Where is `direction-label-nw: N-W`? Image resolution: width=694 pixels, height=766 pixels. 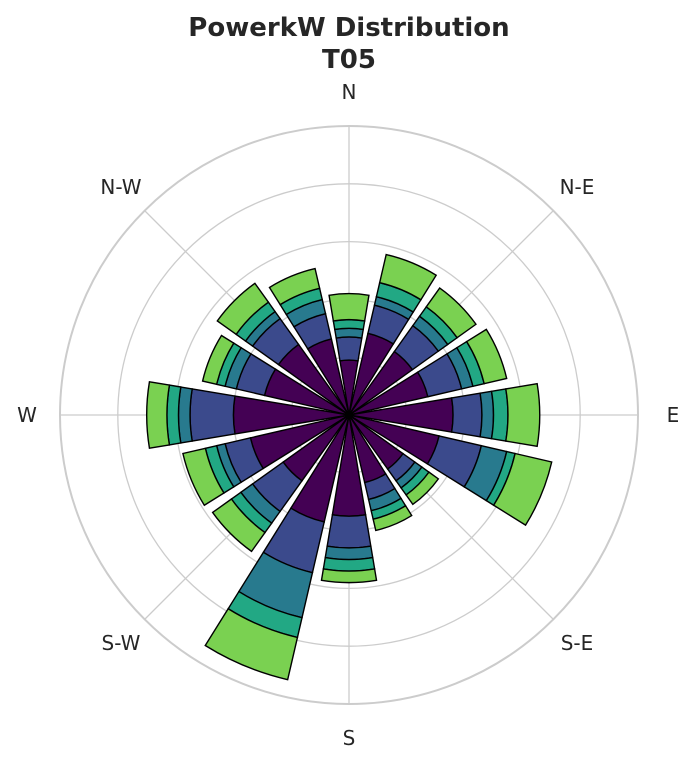
direction-label-nw: N-W is located at coordinates (120, 187).